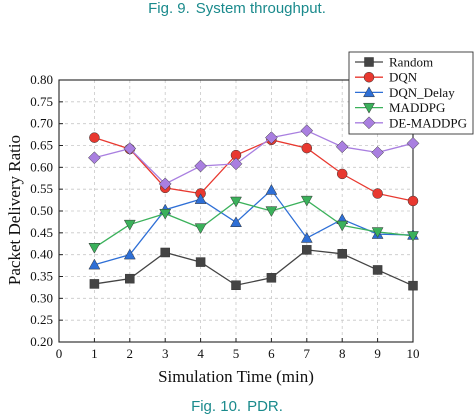 Image resolution: width=474 pixels, height=420 pixels. Describe the element at coordinates (236, 353) in the screenshot. I see `x-tick-label: 5` at that location.